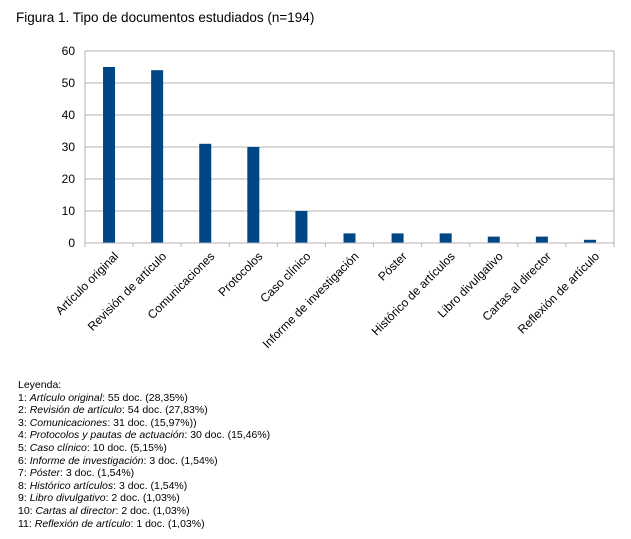 The height and width of the screenshot is (539, 631). Describe the element at coordinates (22, 422) in the screenshot. I see `legend-item-number: 3:` at that location.